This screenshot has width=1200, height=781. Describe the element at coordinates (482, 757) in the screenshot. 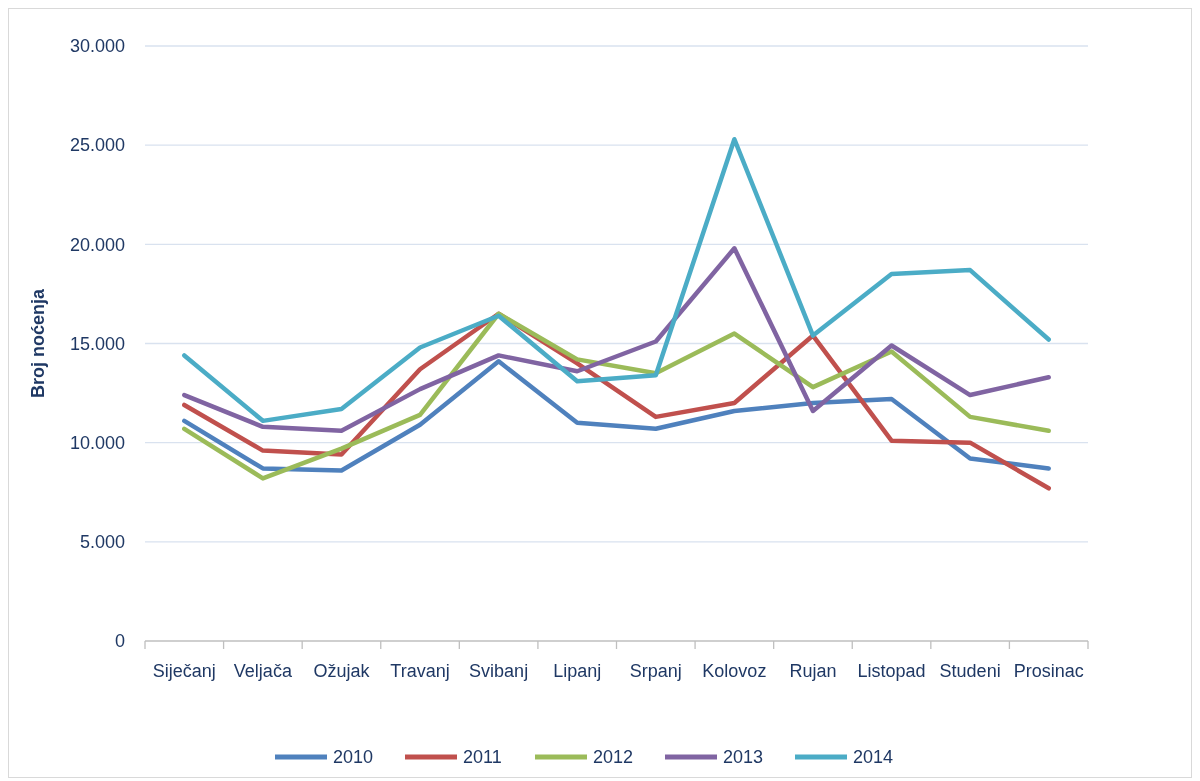

I see `legend-label: 2011` at that location.